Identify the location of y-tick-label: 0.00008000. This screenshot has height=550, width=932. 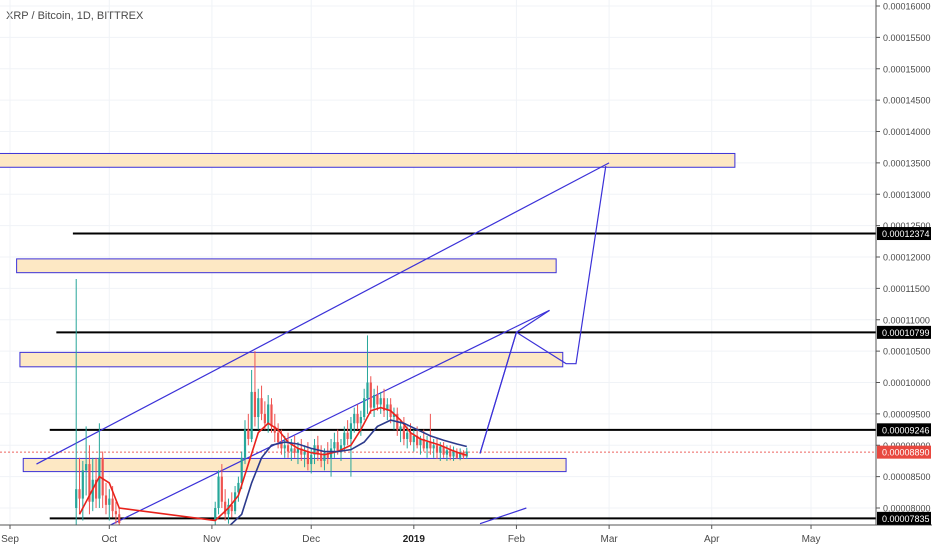
(907, 509).